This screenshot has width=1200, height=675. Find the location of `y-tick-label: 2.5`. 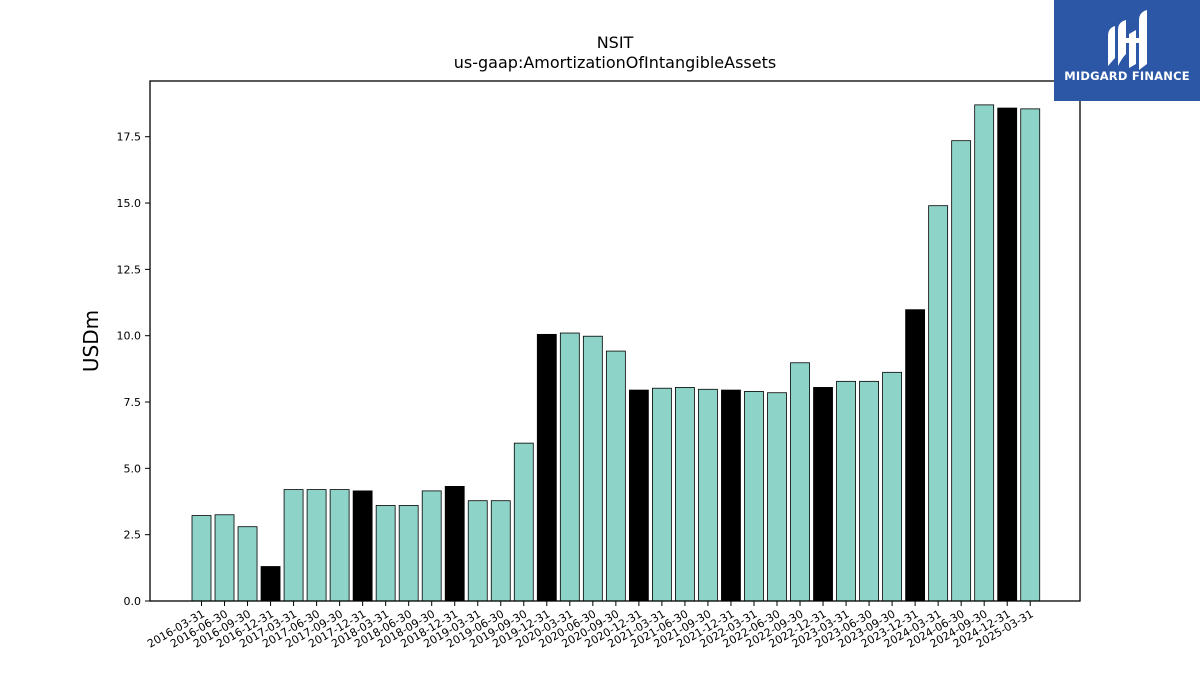

y-tick-label: 2.5 is located at coordinates (133, 535).